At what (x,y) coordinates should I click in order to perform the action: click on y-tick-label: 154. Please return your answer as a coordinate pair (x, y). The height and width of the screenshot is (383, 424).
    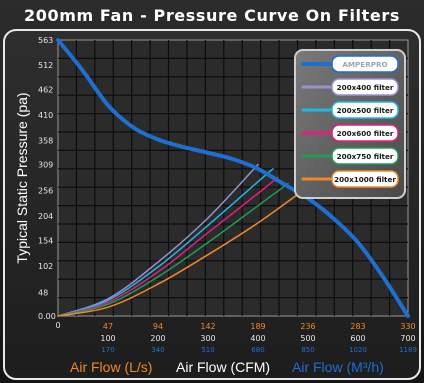
    Looking at the image, I should click on (45, 241).